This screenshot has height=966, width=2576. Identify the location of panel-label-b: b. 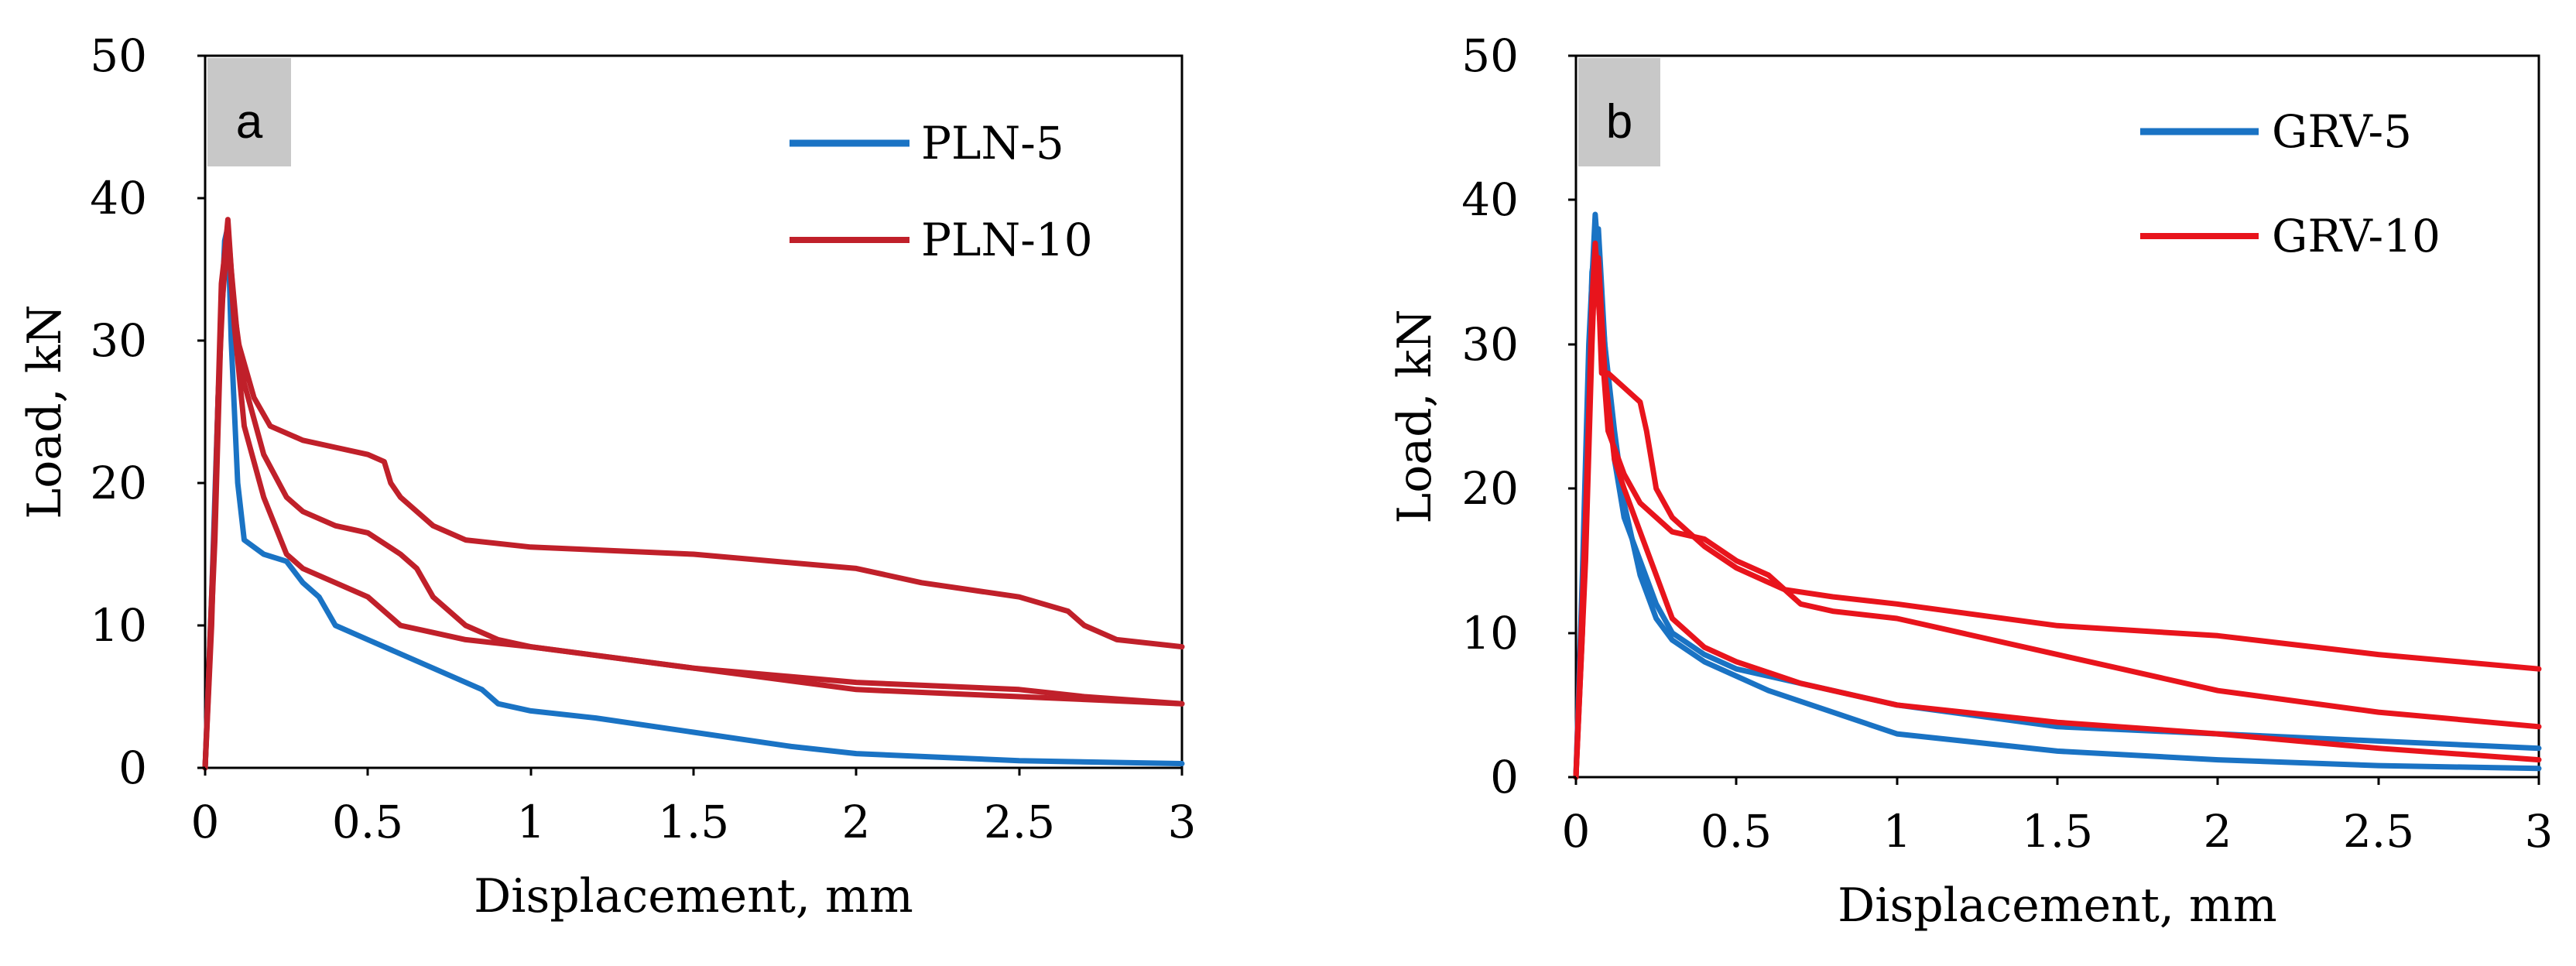
(1619, 122).